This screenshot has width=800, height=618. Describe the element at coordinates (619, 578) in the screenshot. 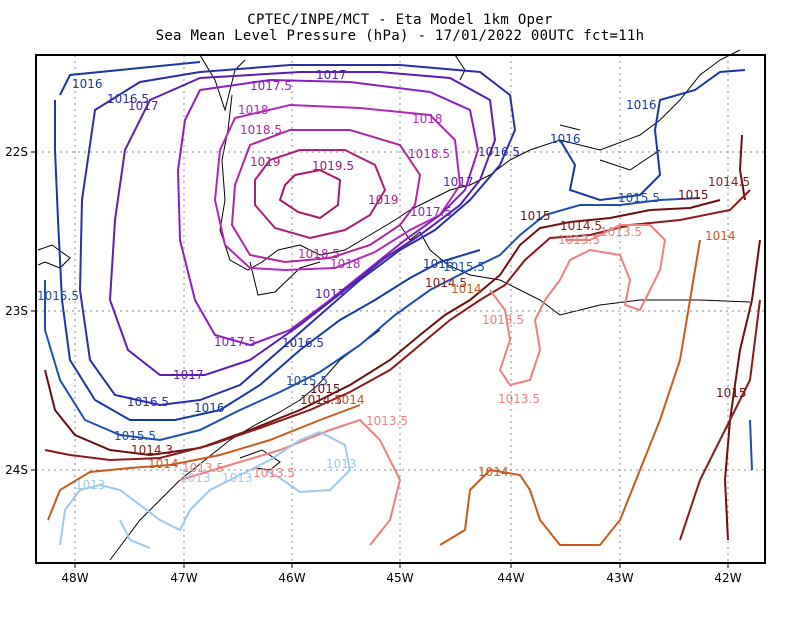

I see `lon-tick: 43W` at that location.